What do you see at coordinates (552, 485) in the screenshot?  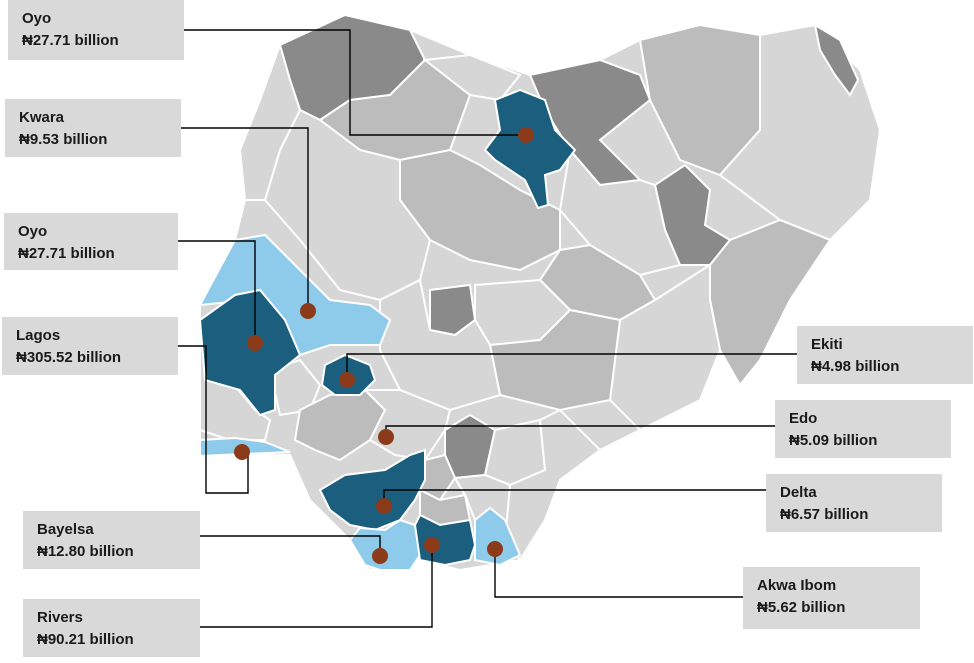 I see `state-cross-river` at bounding box center [552, 485].